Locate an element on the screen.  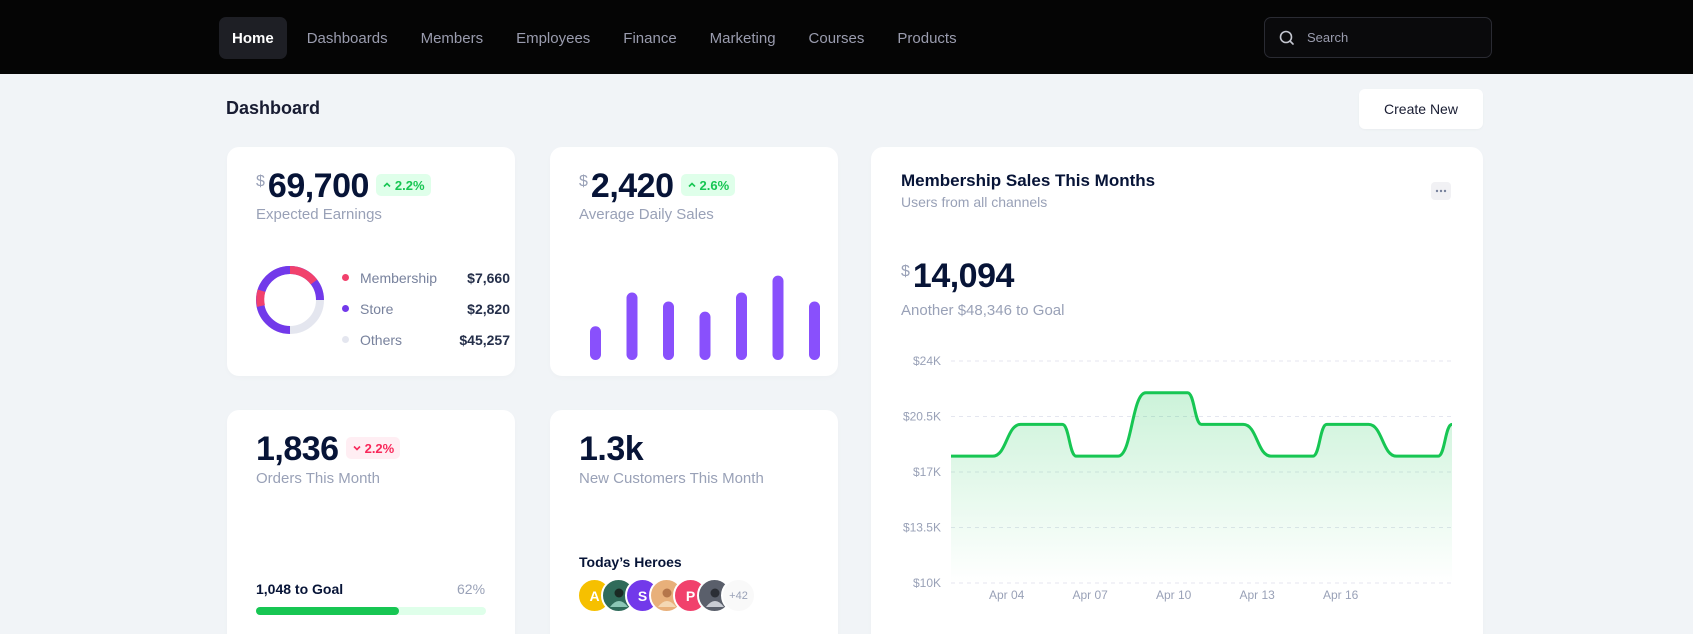
donut-segment-store is located at coordinates (274, 279).